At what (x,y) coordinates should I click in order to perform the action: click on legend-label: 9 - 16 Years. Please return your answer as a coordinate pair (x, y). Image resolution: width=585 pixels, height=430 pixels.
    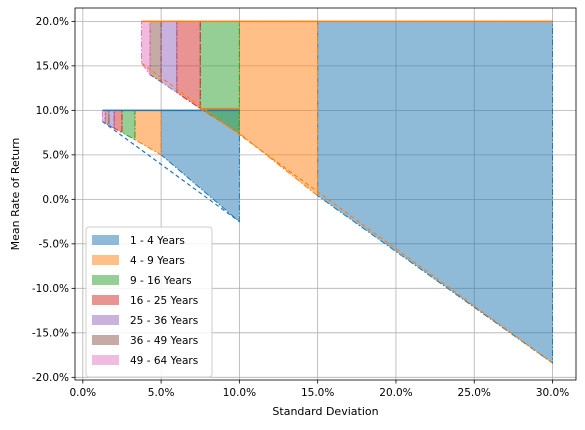
    Looking at the image, I should click on (161, 281).